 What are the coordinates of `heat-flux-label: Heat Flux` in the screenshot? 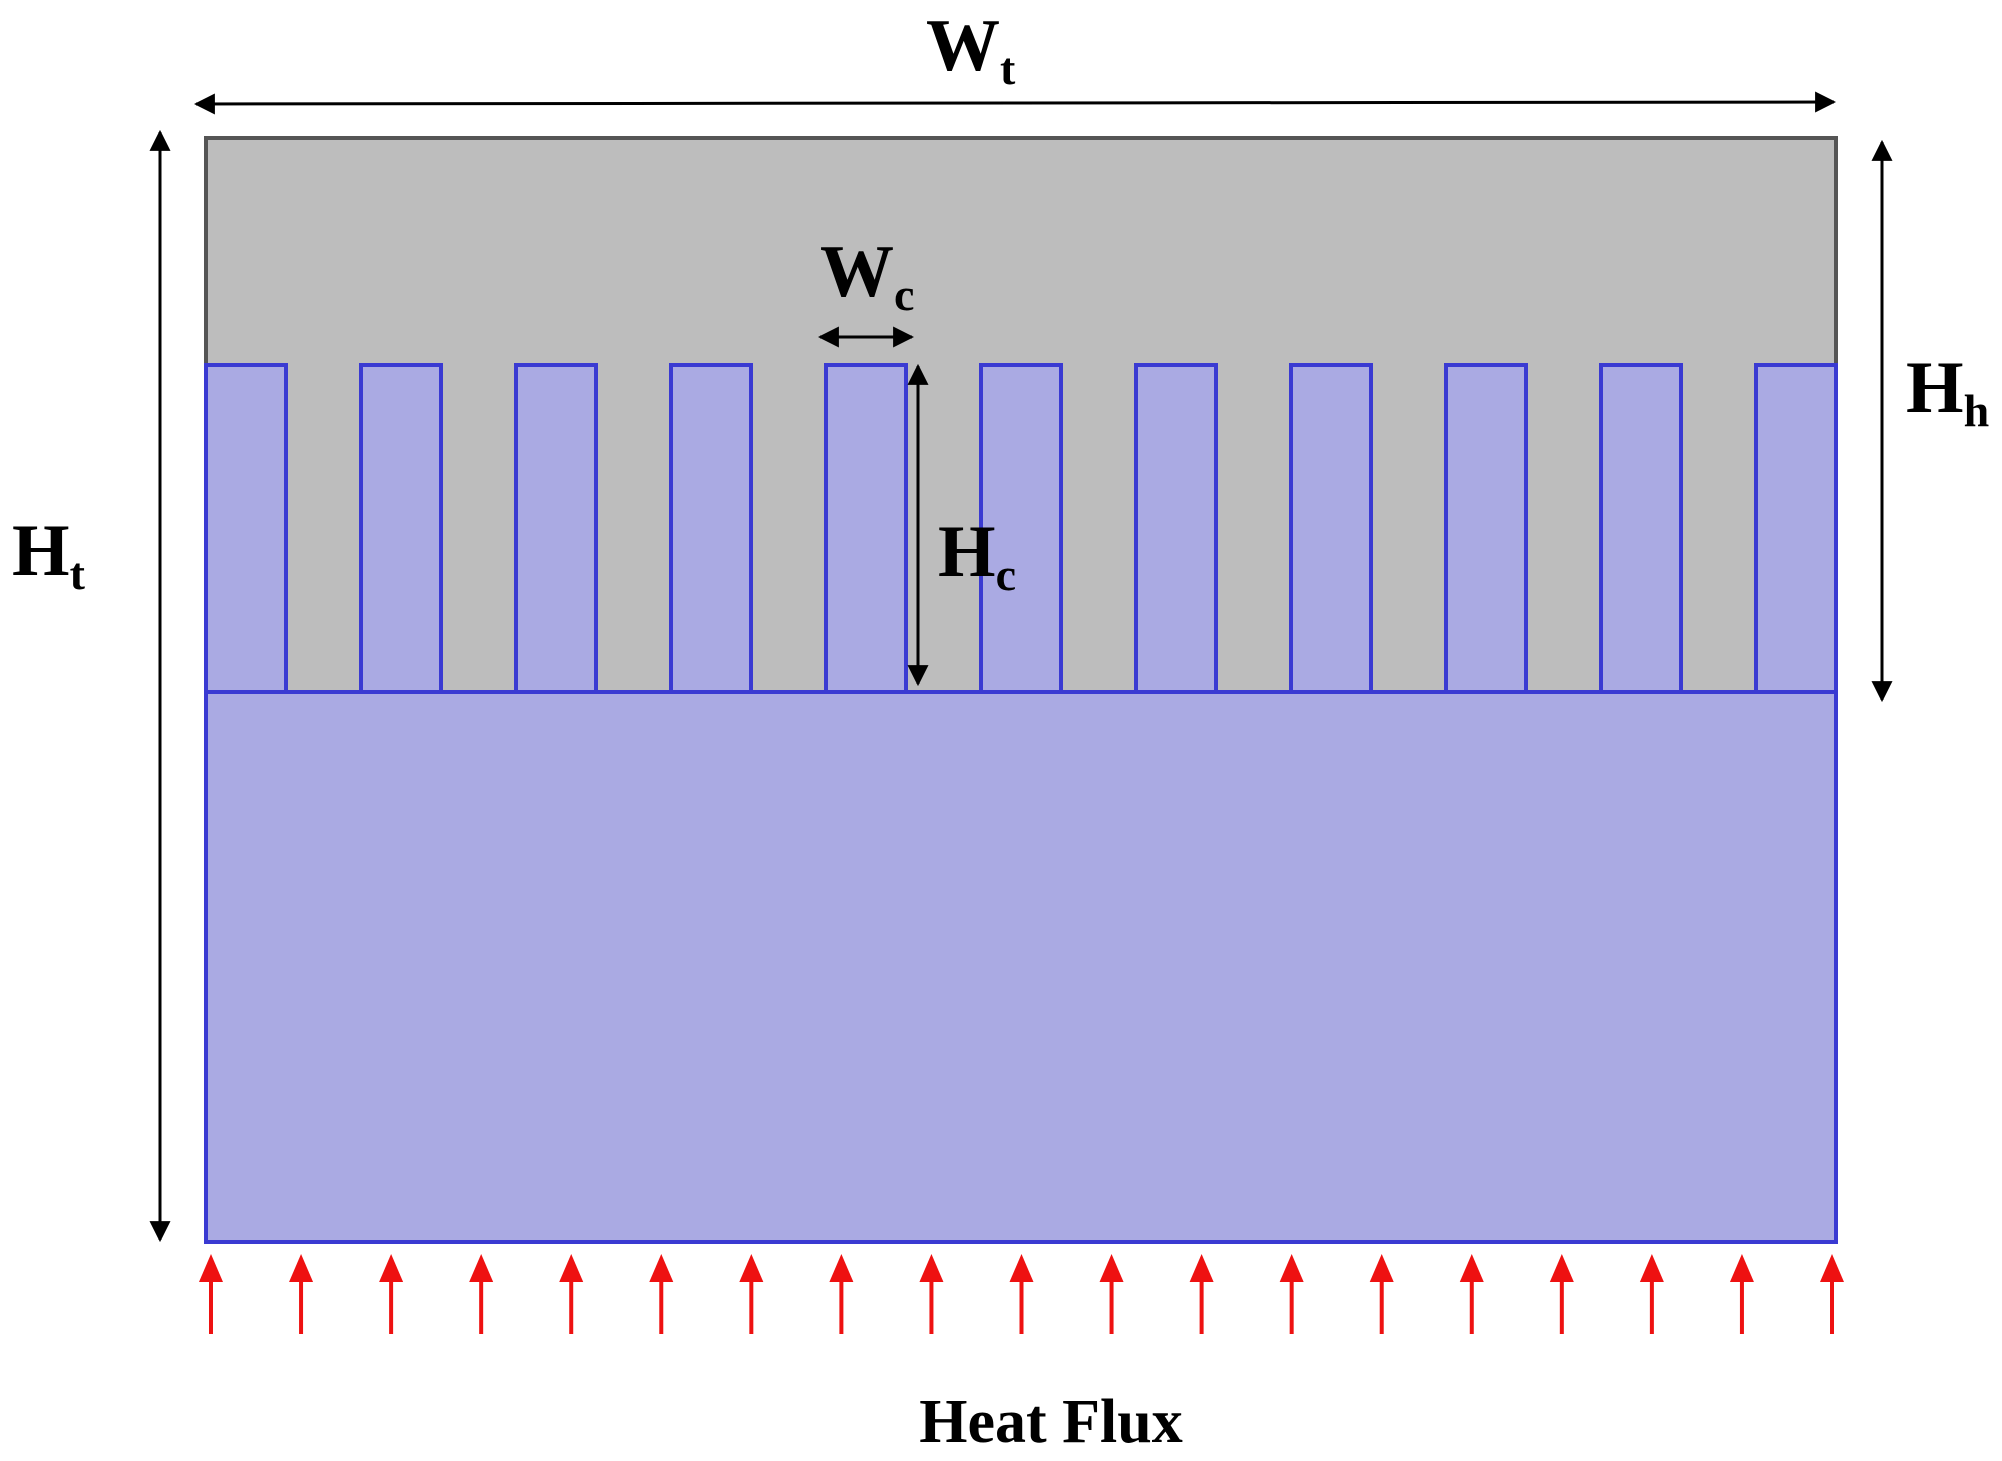 It's located at (1050, 1422).